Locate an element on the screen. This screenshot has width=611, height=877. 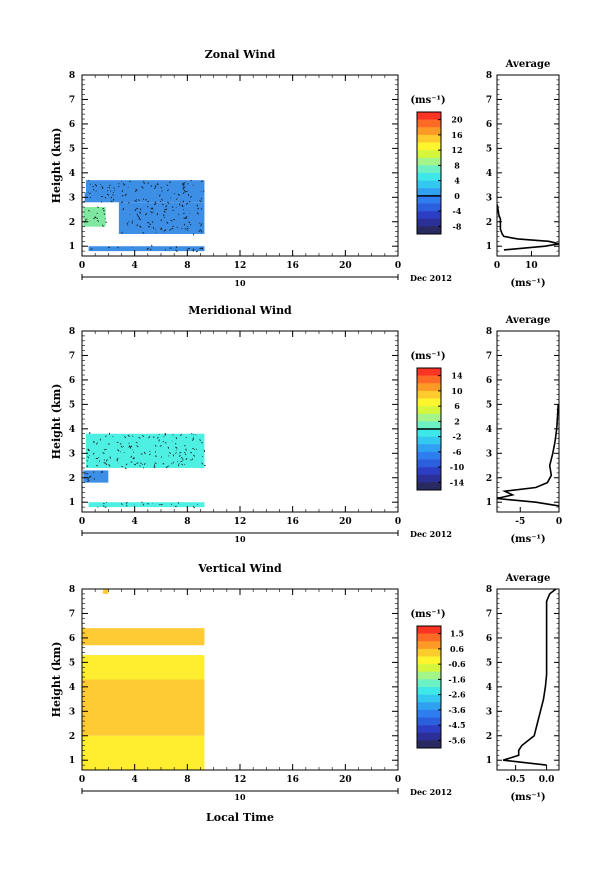
x-tick-label: 16 is located at coordinates (292, 266).